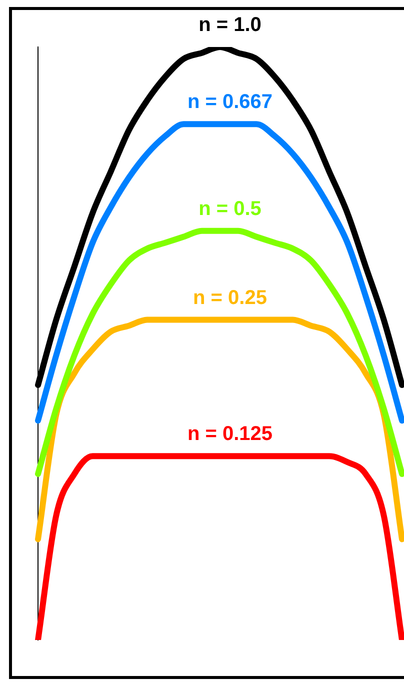  I want to click on series-label: n = 0.125, so click(230, 434).